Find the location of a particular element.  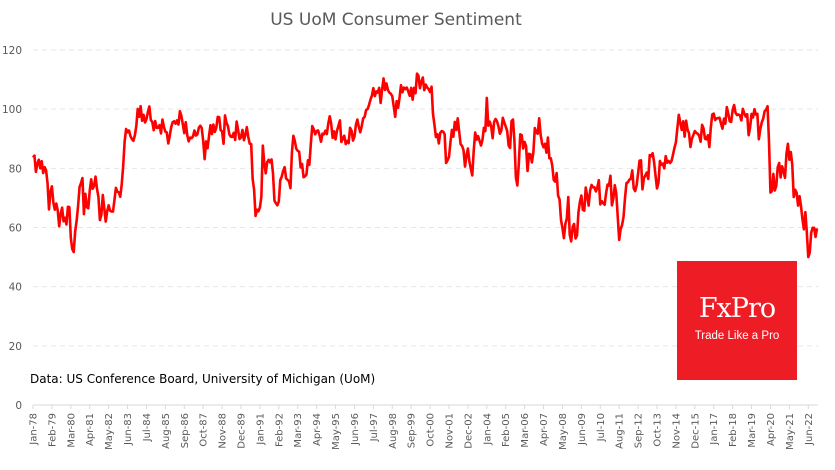

y-tick-label: 80 is located at coordinates (15, 169).